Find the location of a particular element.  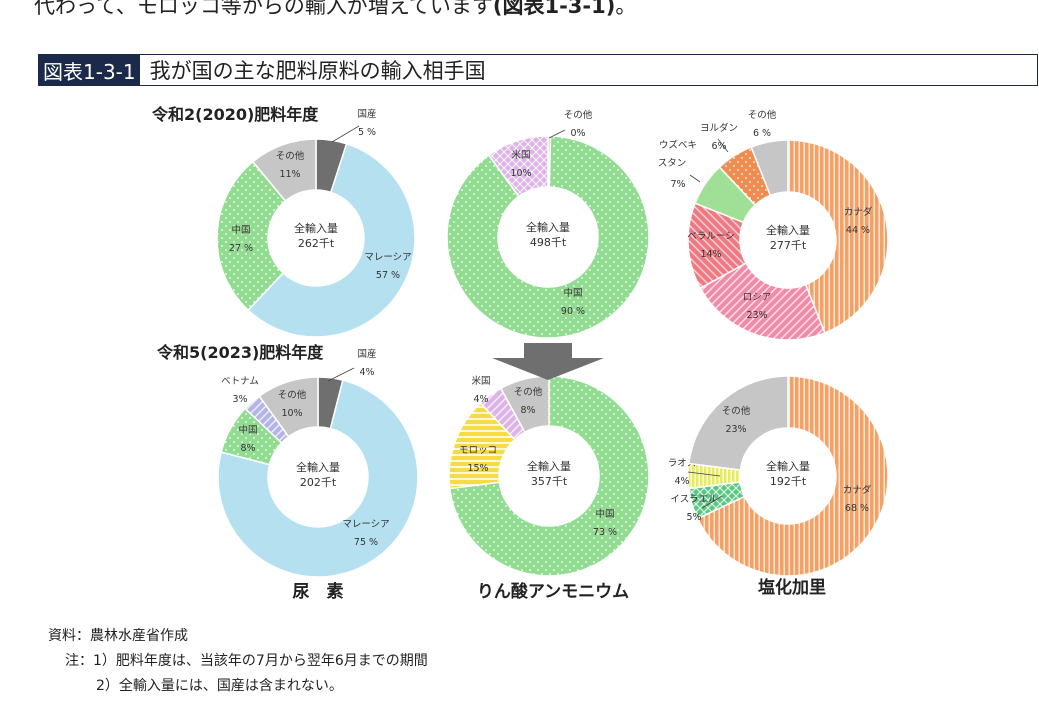

product-label: 尿 素 is located at coordinates (318, 592).